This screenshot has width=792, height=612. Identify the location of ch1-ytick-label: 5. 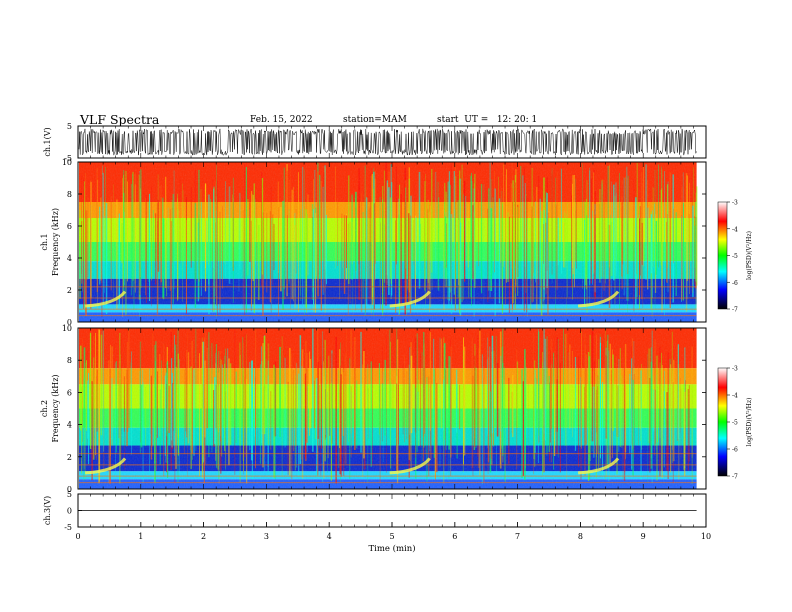
(69, 126).